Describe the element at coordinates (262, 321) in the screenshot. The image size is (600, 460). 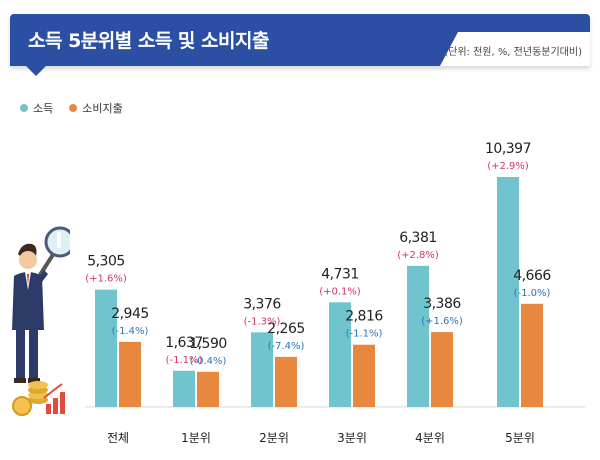
I see `change-label-income-2: (-1.3%)` at that location.